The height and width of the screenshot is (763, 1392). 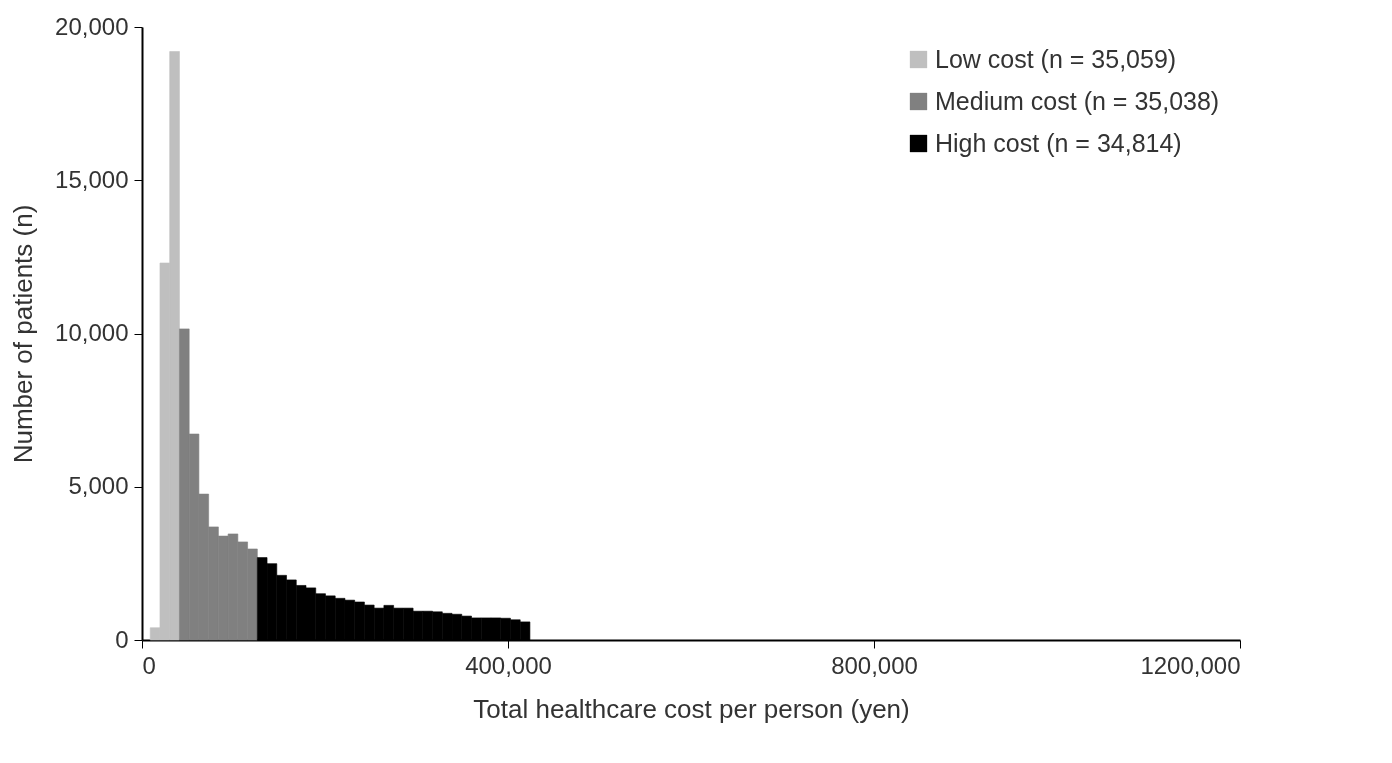 What do you see at coordinates (92, 179) in the screenshot?
I see `y-tick-label: 15,000` at bounding box center [92, 179].